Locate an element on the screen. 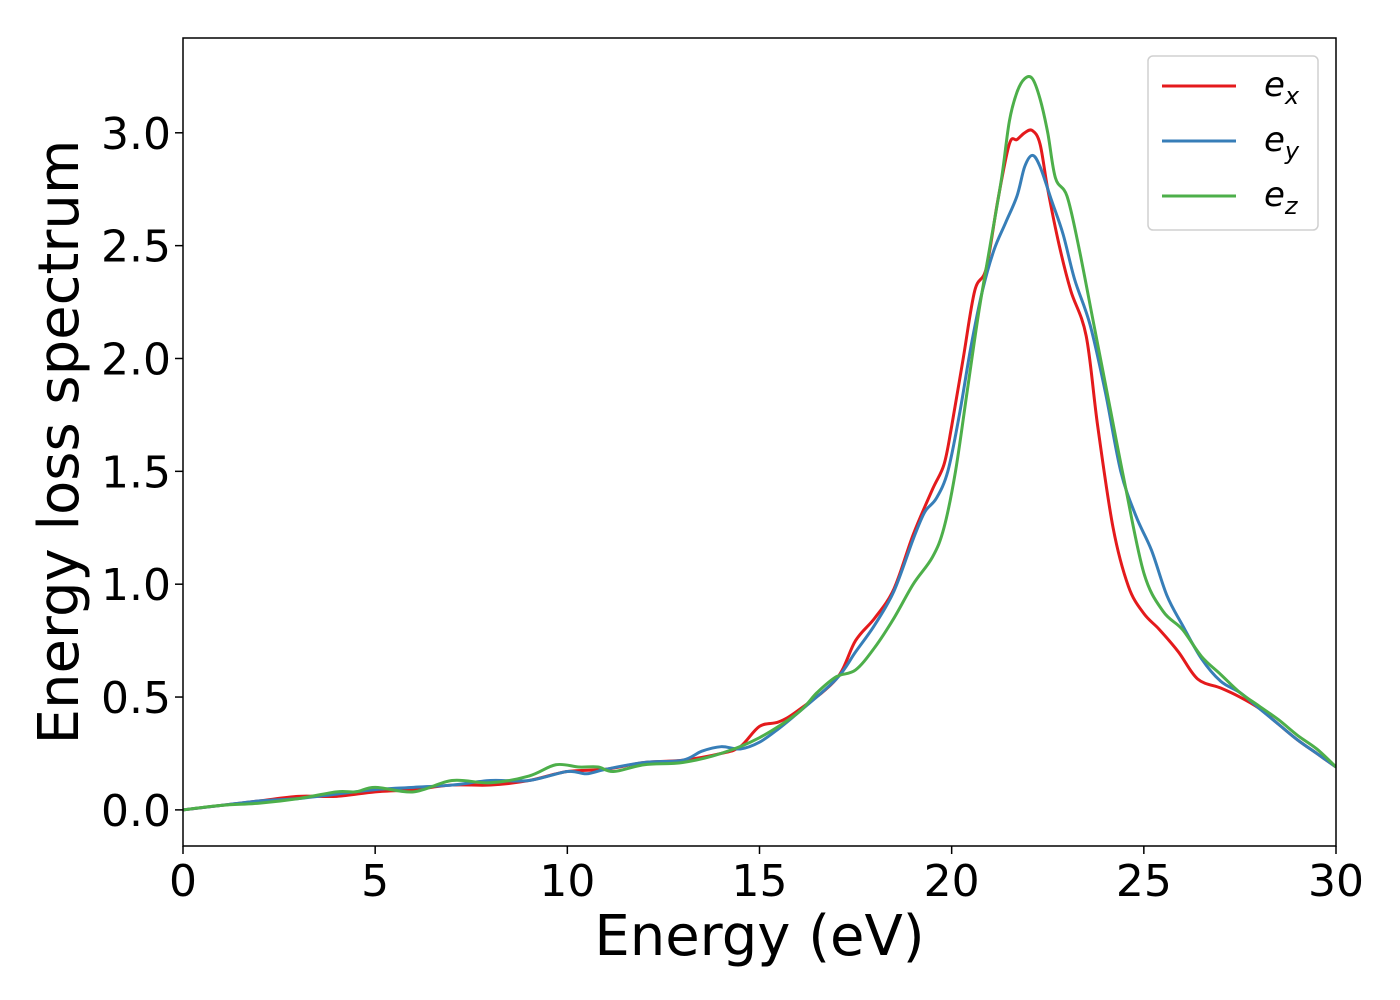 The height and width of the screenshot is (1000, 1400). legend-box is located at coordinates (1233, 143).